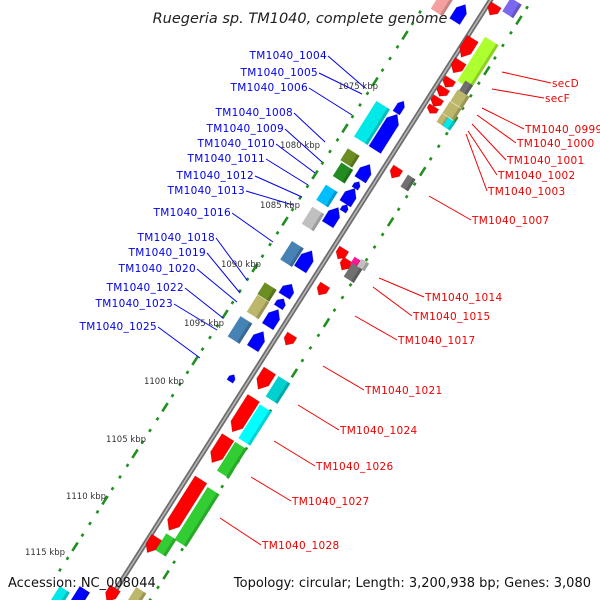  What do you see at coordinates (192, 213) in the screenshot?
I see `forward-gene-label: TM1040_1016` at bounding box center [192, 213].